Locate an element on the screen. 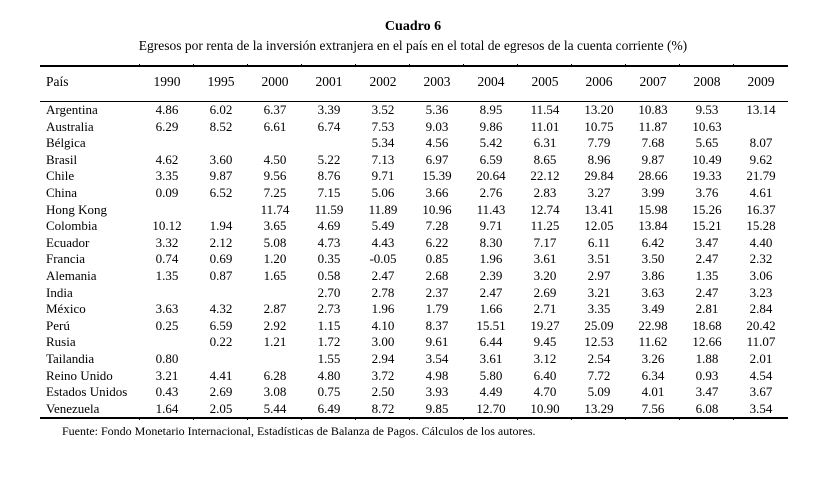 This screenshot has width=826, height=494. value-cell: 5.09 is located at coordinates (599, 392).